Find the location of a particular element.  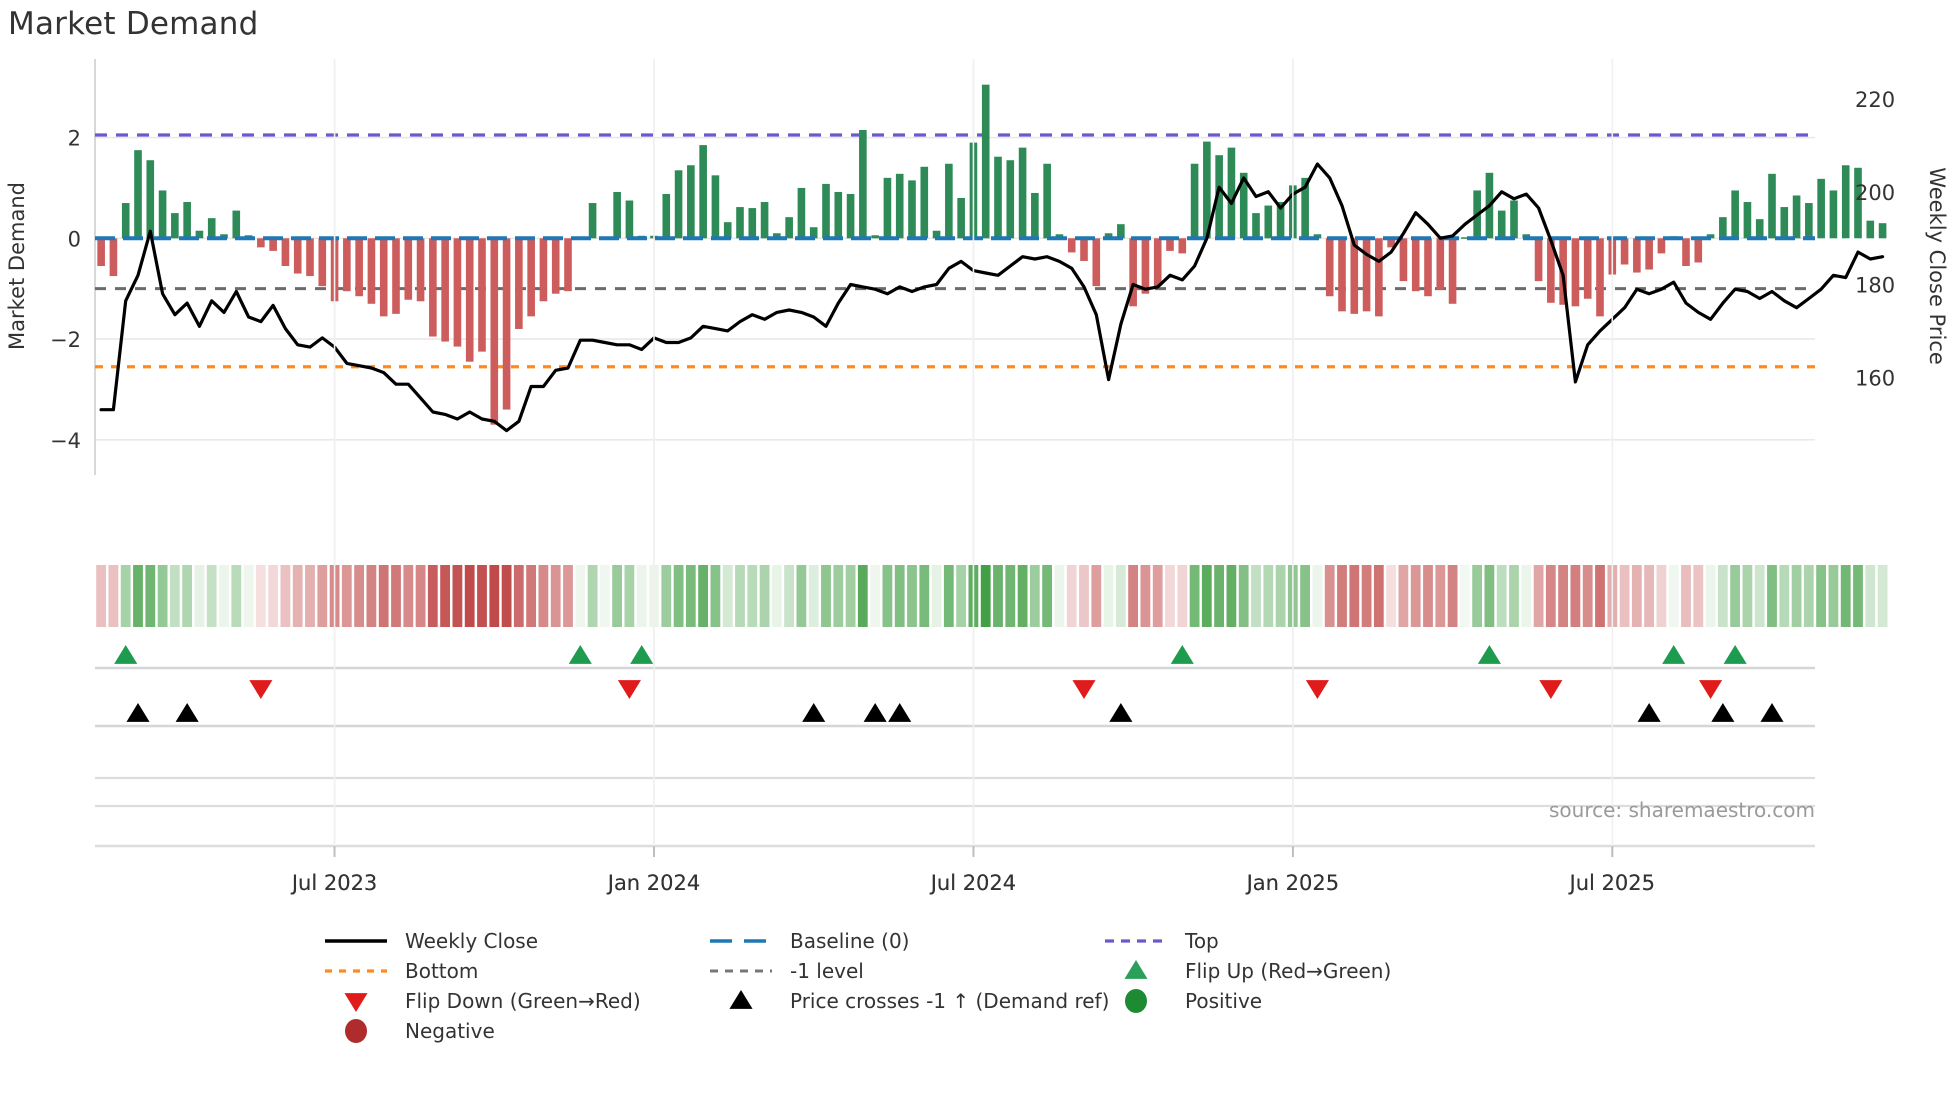

legend-item: Flip Up (Red→Green) is located at coordinates (1257, 971).